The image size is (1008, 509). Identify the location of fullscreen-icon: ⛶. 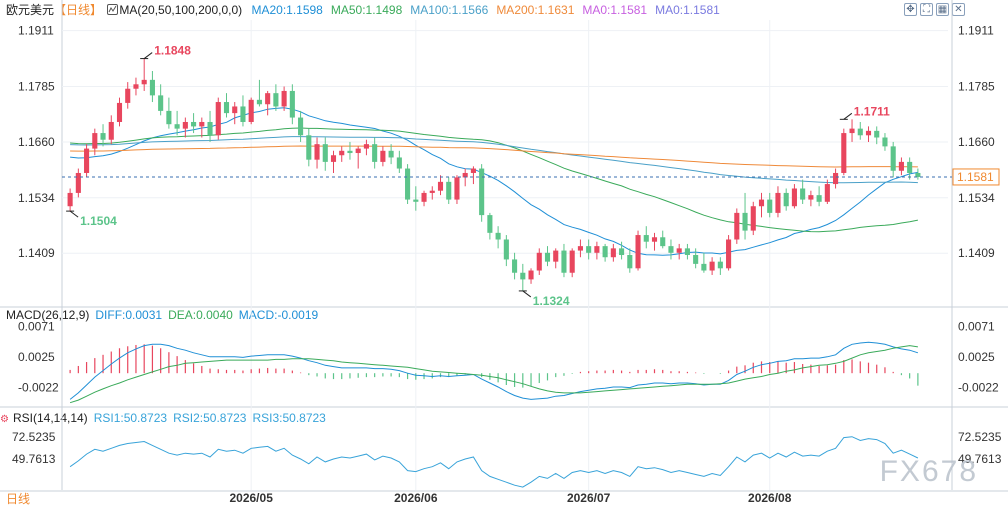
(926, 9).